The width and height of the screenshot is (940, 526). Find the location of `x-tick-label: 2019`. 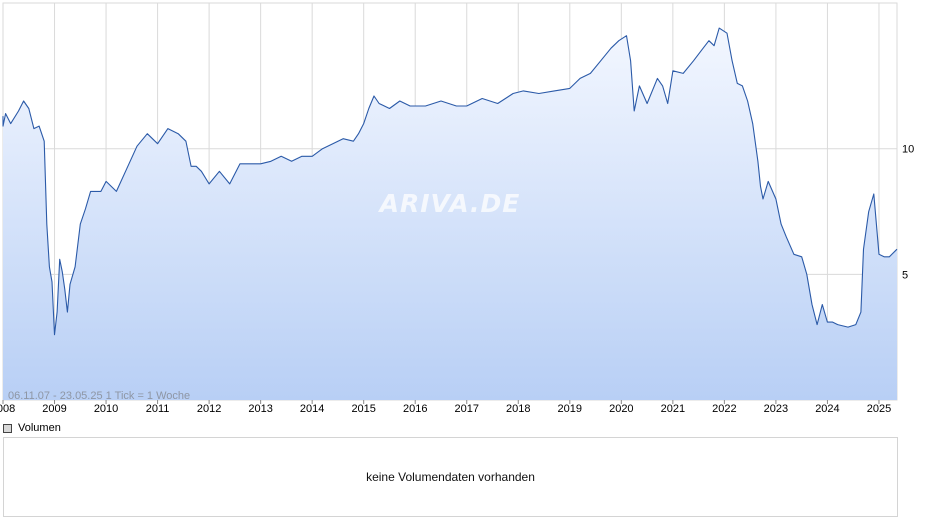

x-tick-label: 2019 is located at coordinates (570, 409).